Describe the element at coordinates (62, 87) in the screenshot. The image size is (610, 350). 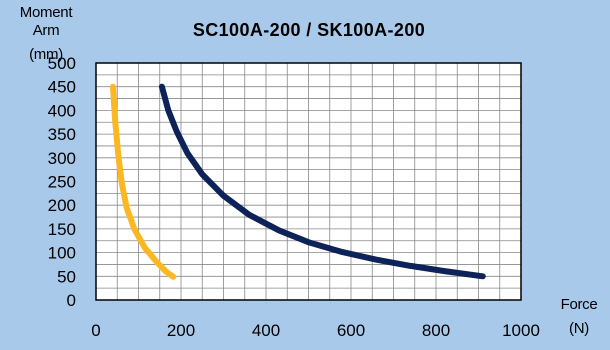
I see `y-tick-label: 450` at that location.